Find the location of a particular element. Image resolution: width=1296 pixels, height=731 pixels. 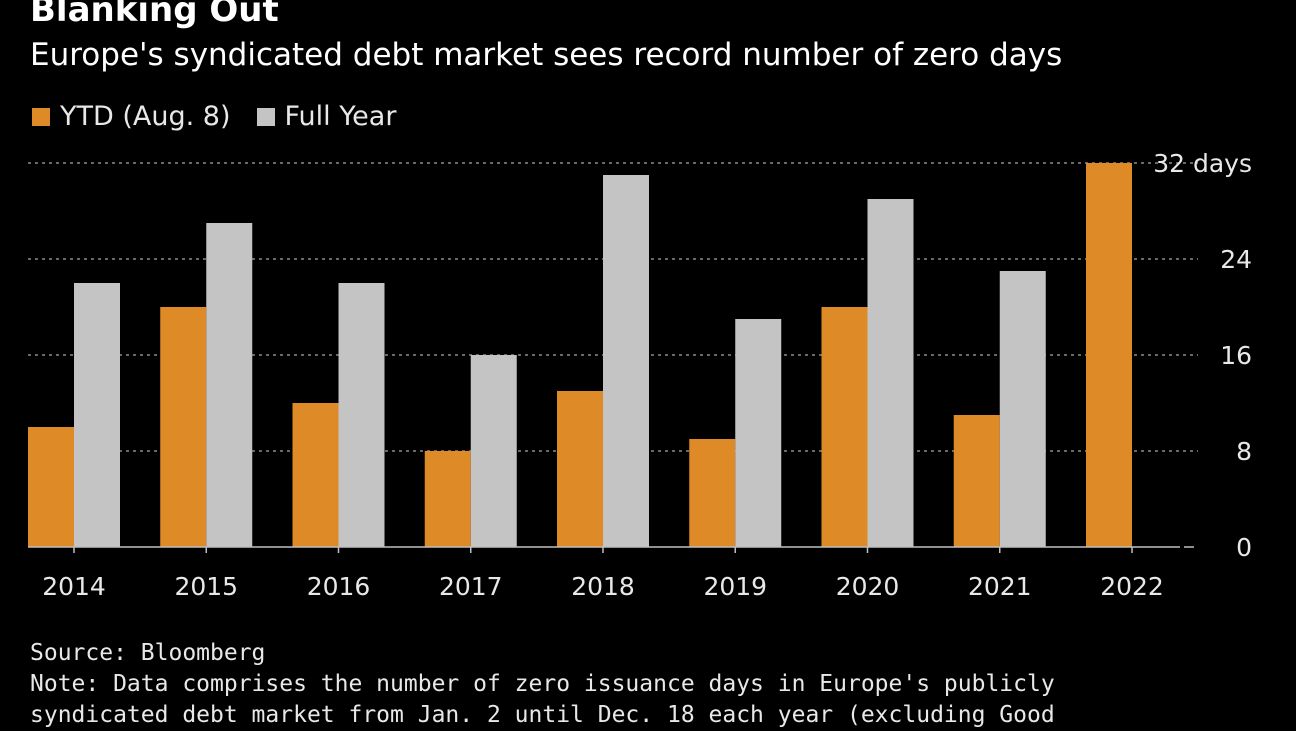

x-tick-label-2022: 2022 is located at coordinates (1132, 586).